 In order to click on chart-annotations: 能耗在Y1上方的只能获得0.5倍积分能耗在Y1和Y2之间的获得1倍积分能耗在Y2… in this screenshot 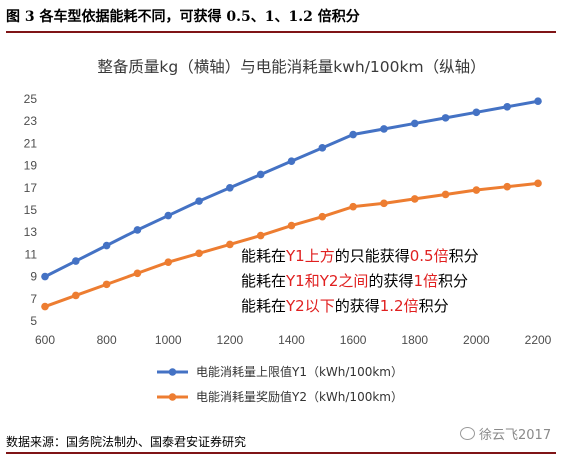, I will do `click(360, 281)`.